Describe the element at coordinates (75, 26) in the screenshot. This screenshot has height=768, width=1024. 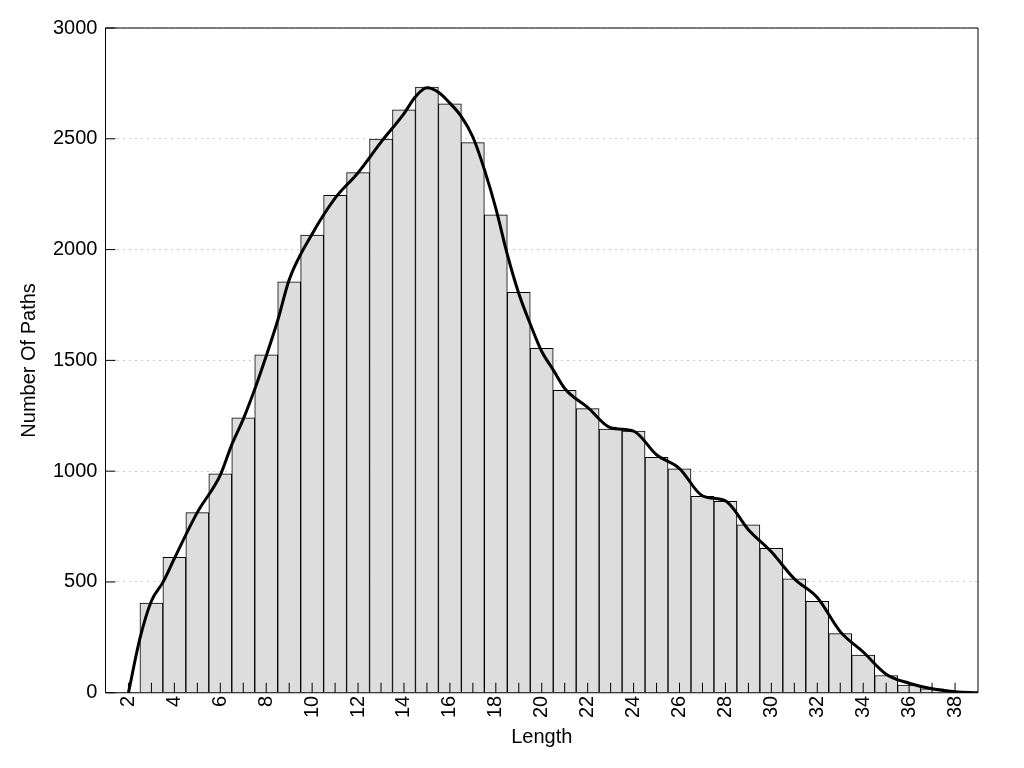
I see `y-tick-label: 3000` at that location.